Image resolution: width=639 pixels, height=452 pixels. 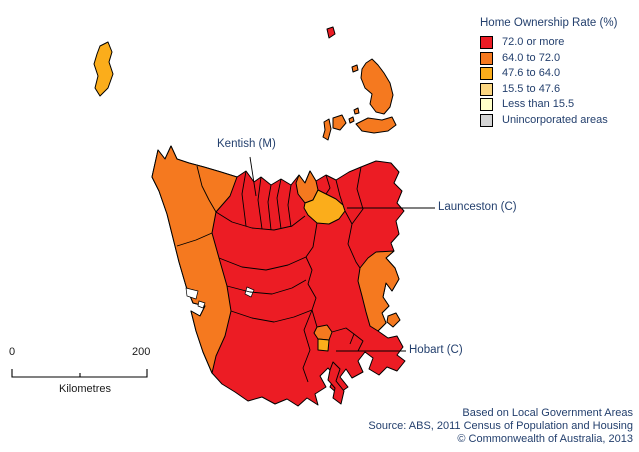 What do you see at coordinates (531, 88) in the screenshot?
I see `legend-label: 15.5 to 47.6` at bounding box center [531, 88].